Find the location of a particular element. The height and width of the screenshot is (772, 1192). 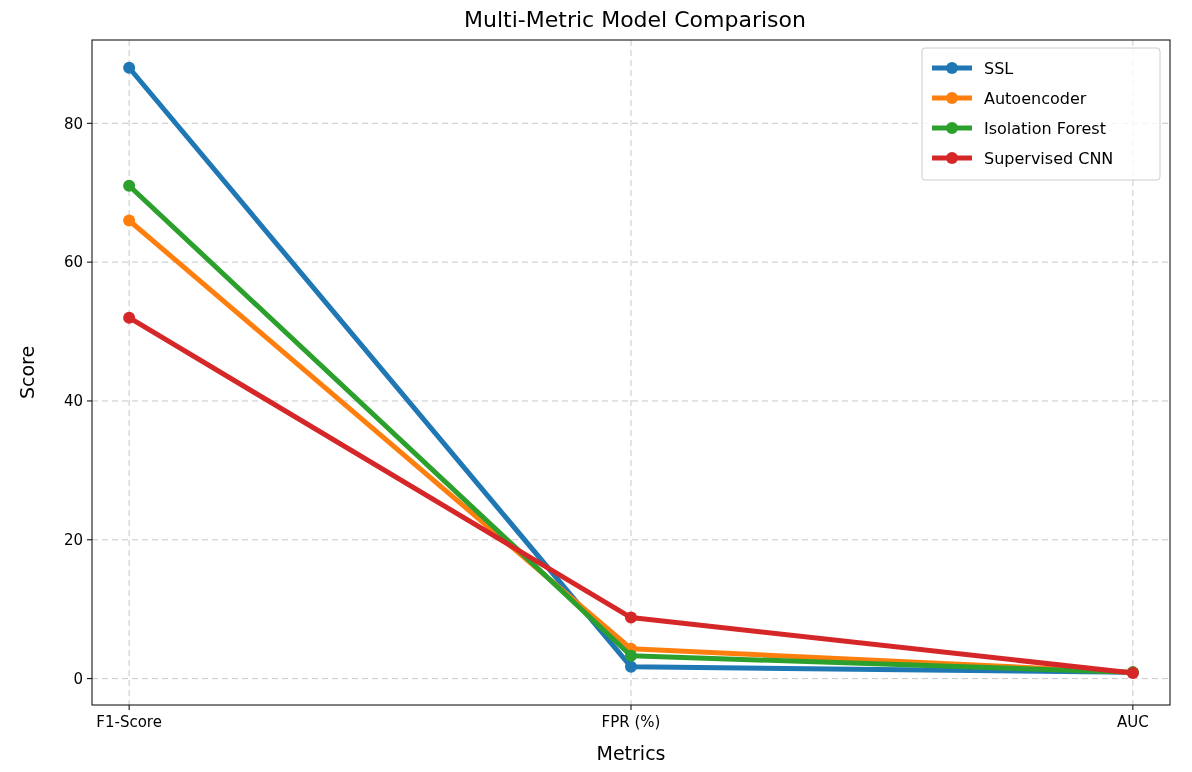

y-axis-title: Score is located at coordinates (27, 372).